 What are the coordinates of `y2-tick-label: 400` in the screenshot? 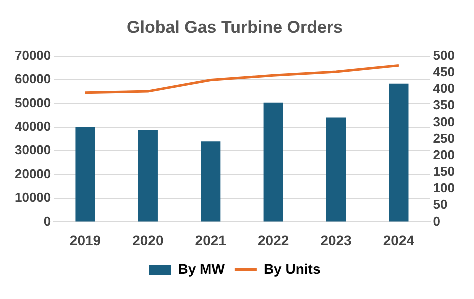 It's located at (444, 88).